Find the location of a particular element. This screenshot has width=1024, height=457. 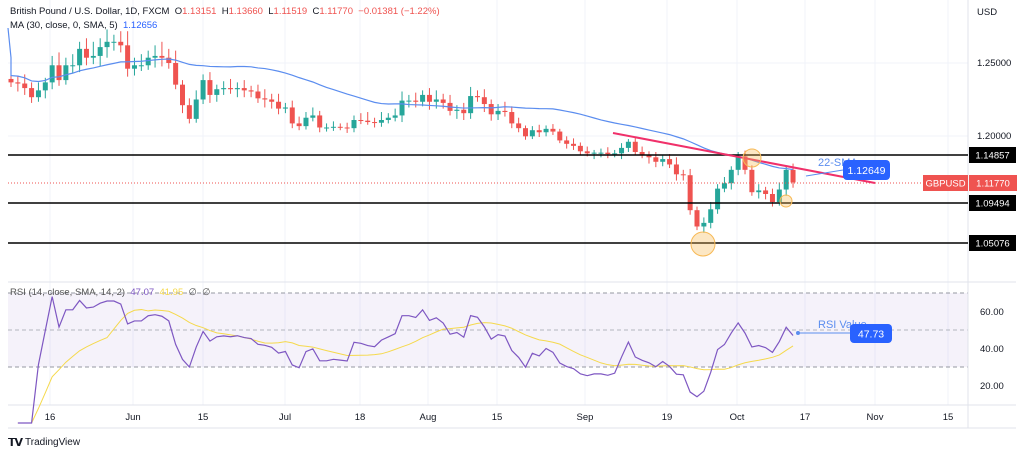

tradingview-logo: 𝗧𝗩 TradingView is located at coordinates (44, 442).